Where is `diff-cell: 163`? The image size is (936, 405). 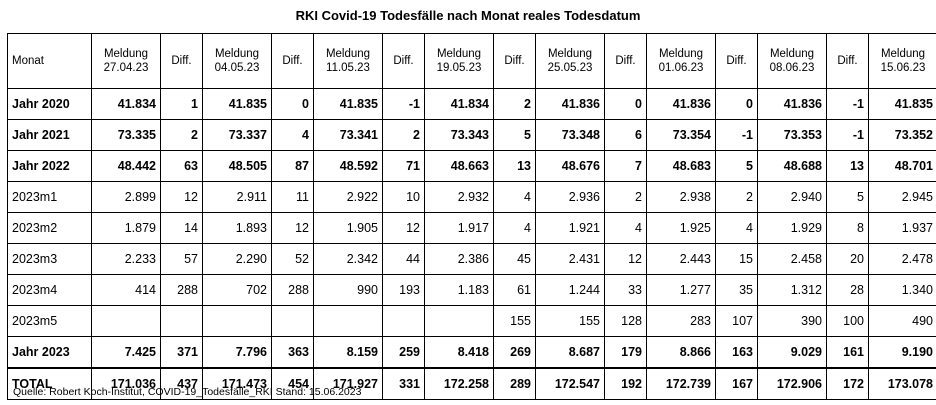 diff-cell: 163 is located at coordinates (736, 352).